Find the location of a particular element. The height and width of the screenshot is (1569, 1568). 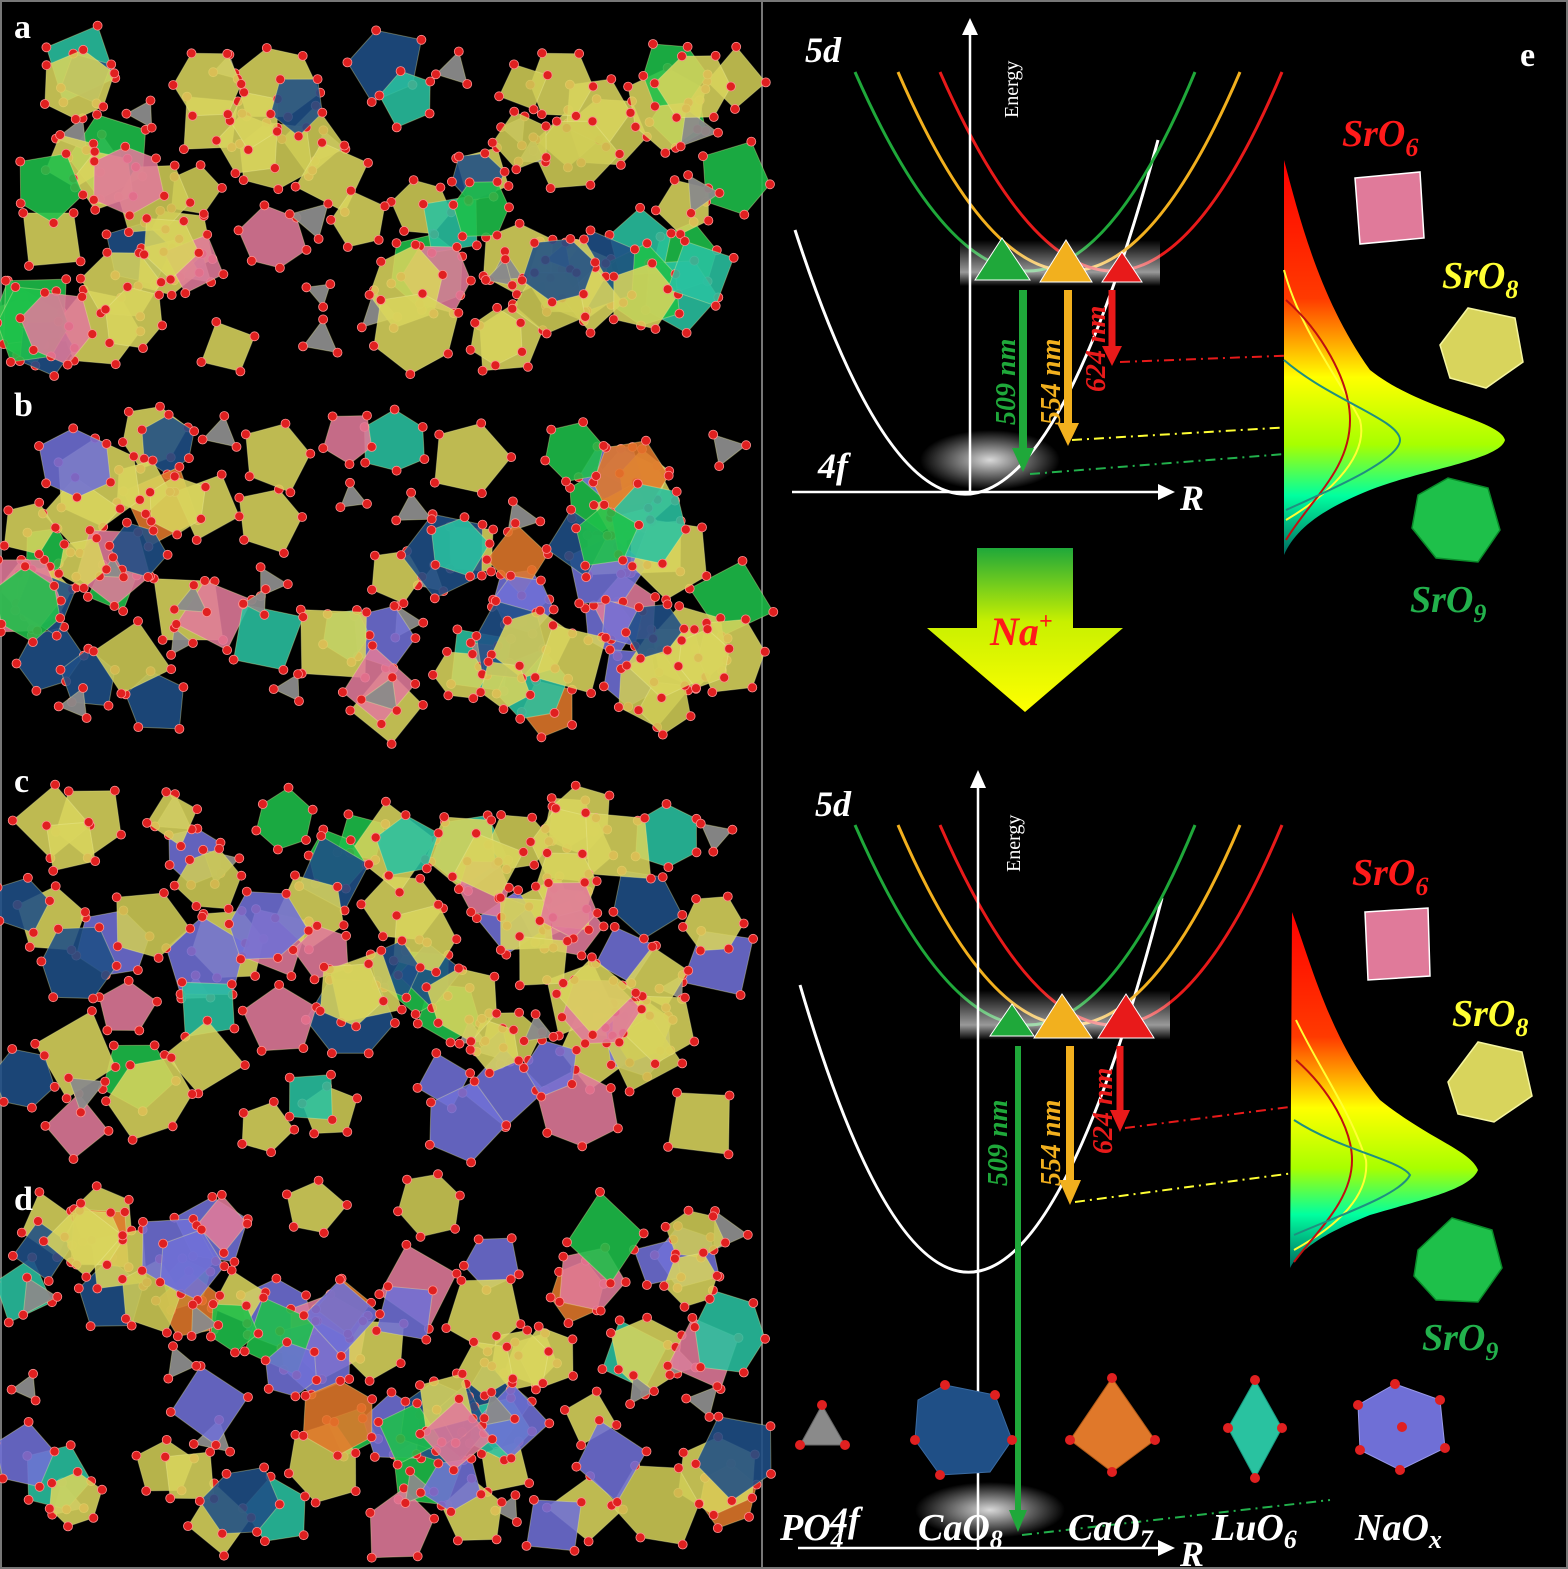

legend-luo6: LuO6 is located at coordinates (1254, 1464).